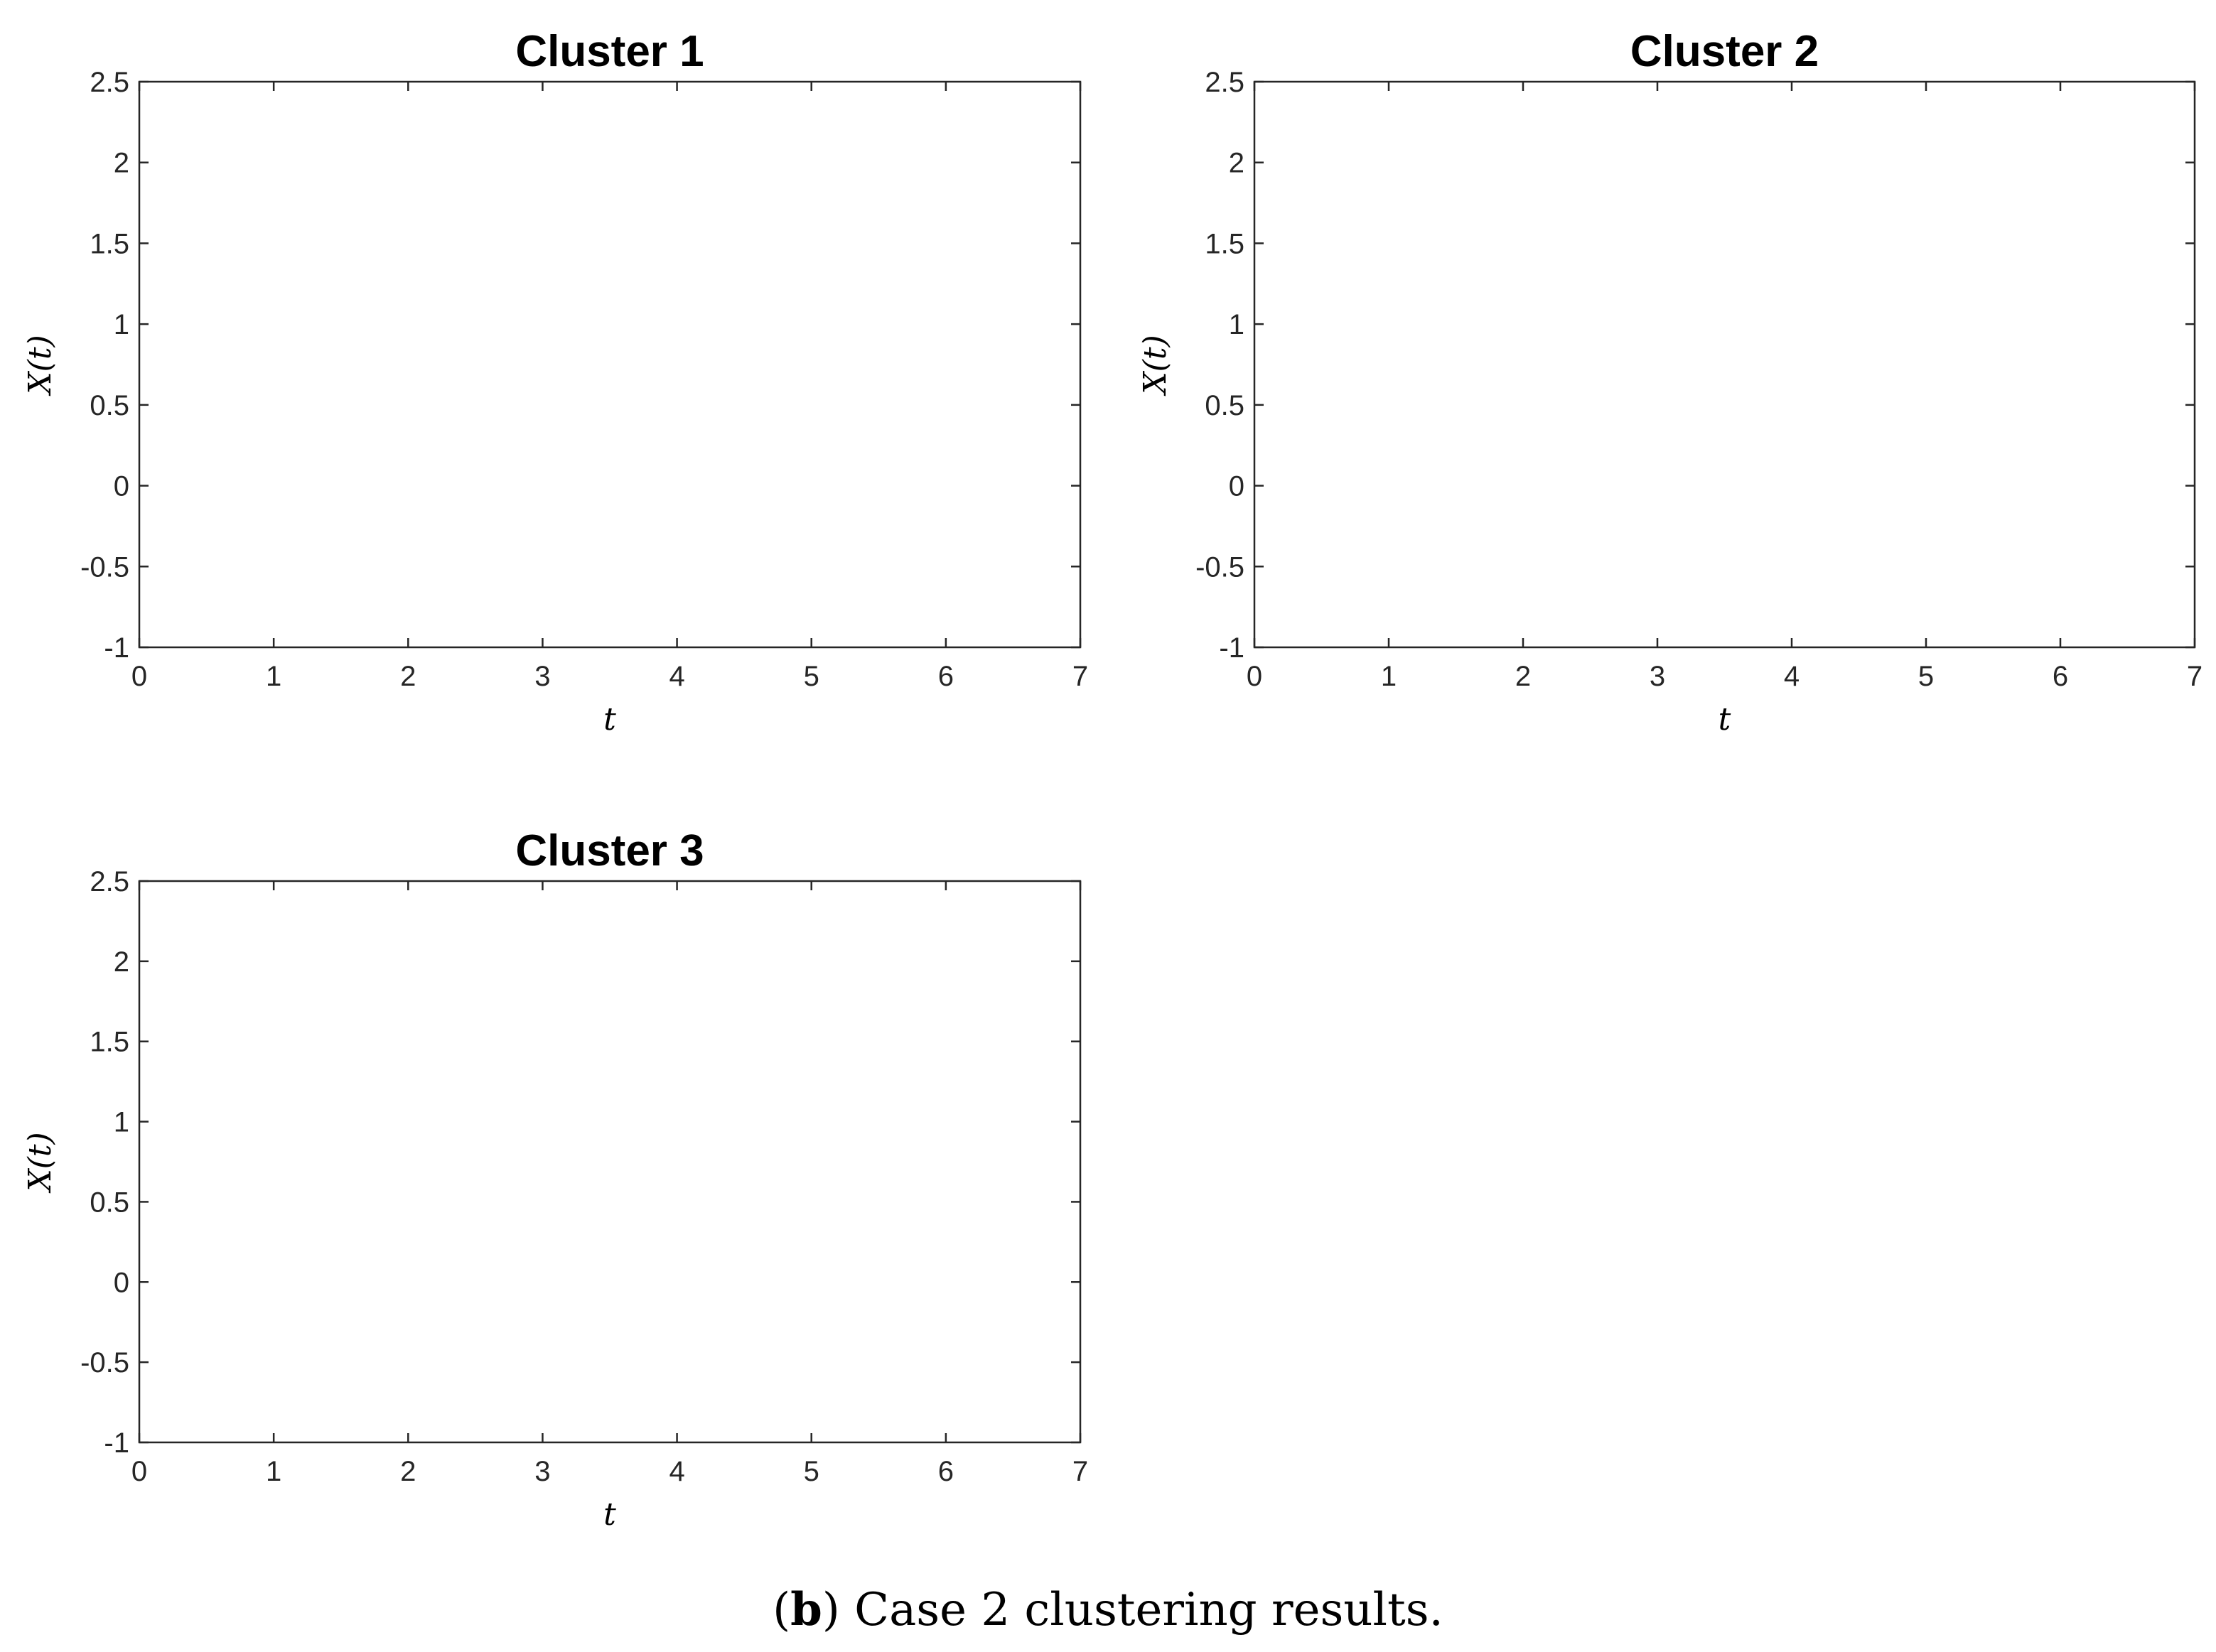 This screenshot has height=1652, width=2216. I want to click on chart-title: Cluster 2, so click(1724, 51).